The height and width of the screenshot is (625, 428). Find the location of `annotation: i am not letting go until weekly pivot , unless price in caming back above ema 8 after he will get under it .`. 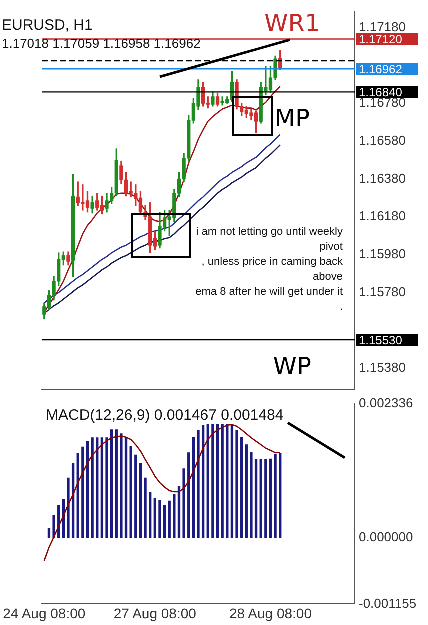

annotation: i am not letting go until weekly pivot , unless price in caming back above ema 8 after he will get under it . is located at coordinates (270, 270).